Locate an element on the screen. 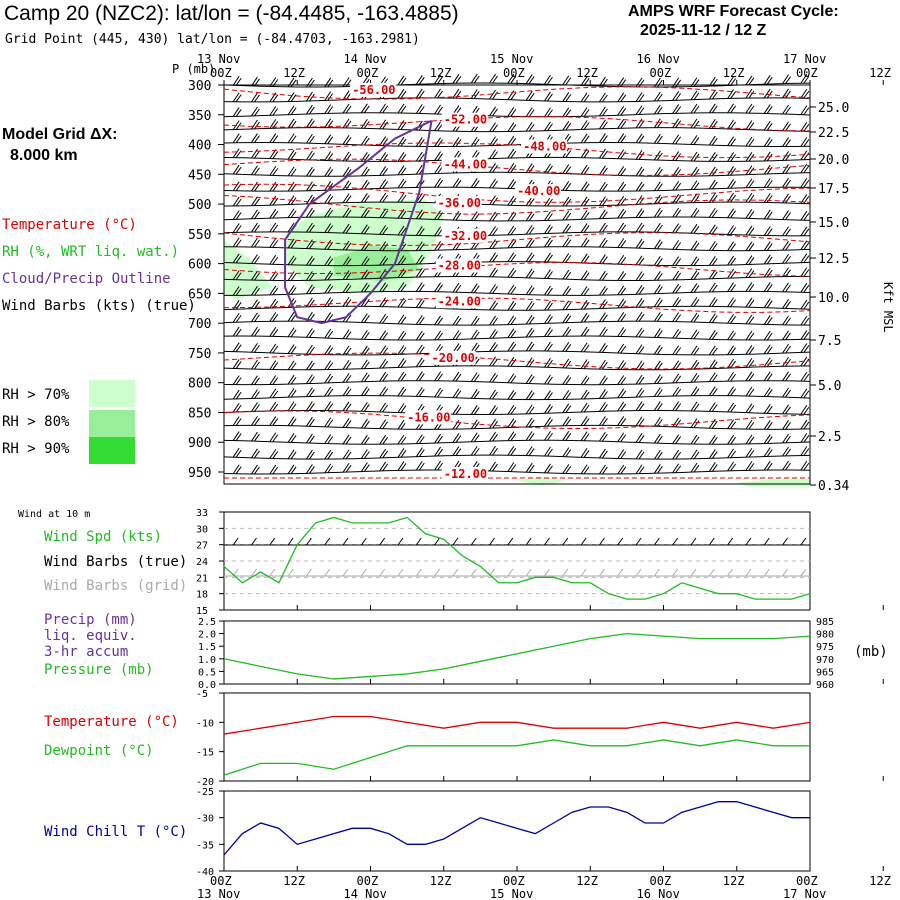 The height and width of the screenshot is (900, 900). isotherm-label-bg is located at coordinates (373, 89).